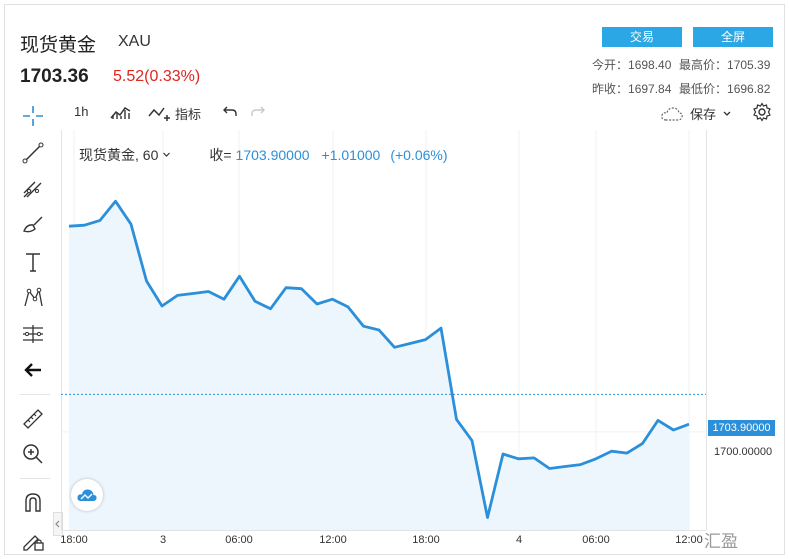 The width and height of the screenshot is (789, 559). I want to click on brush-icon, so click(33, 224).